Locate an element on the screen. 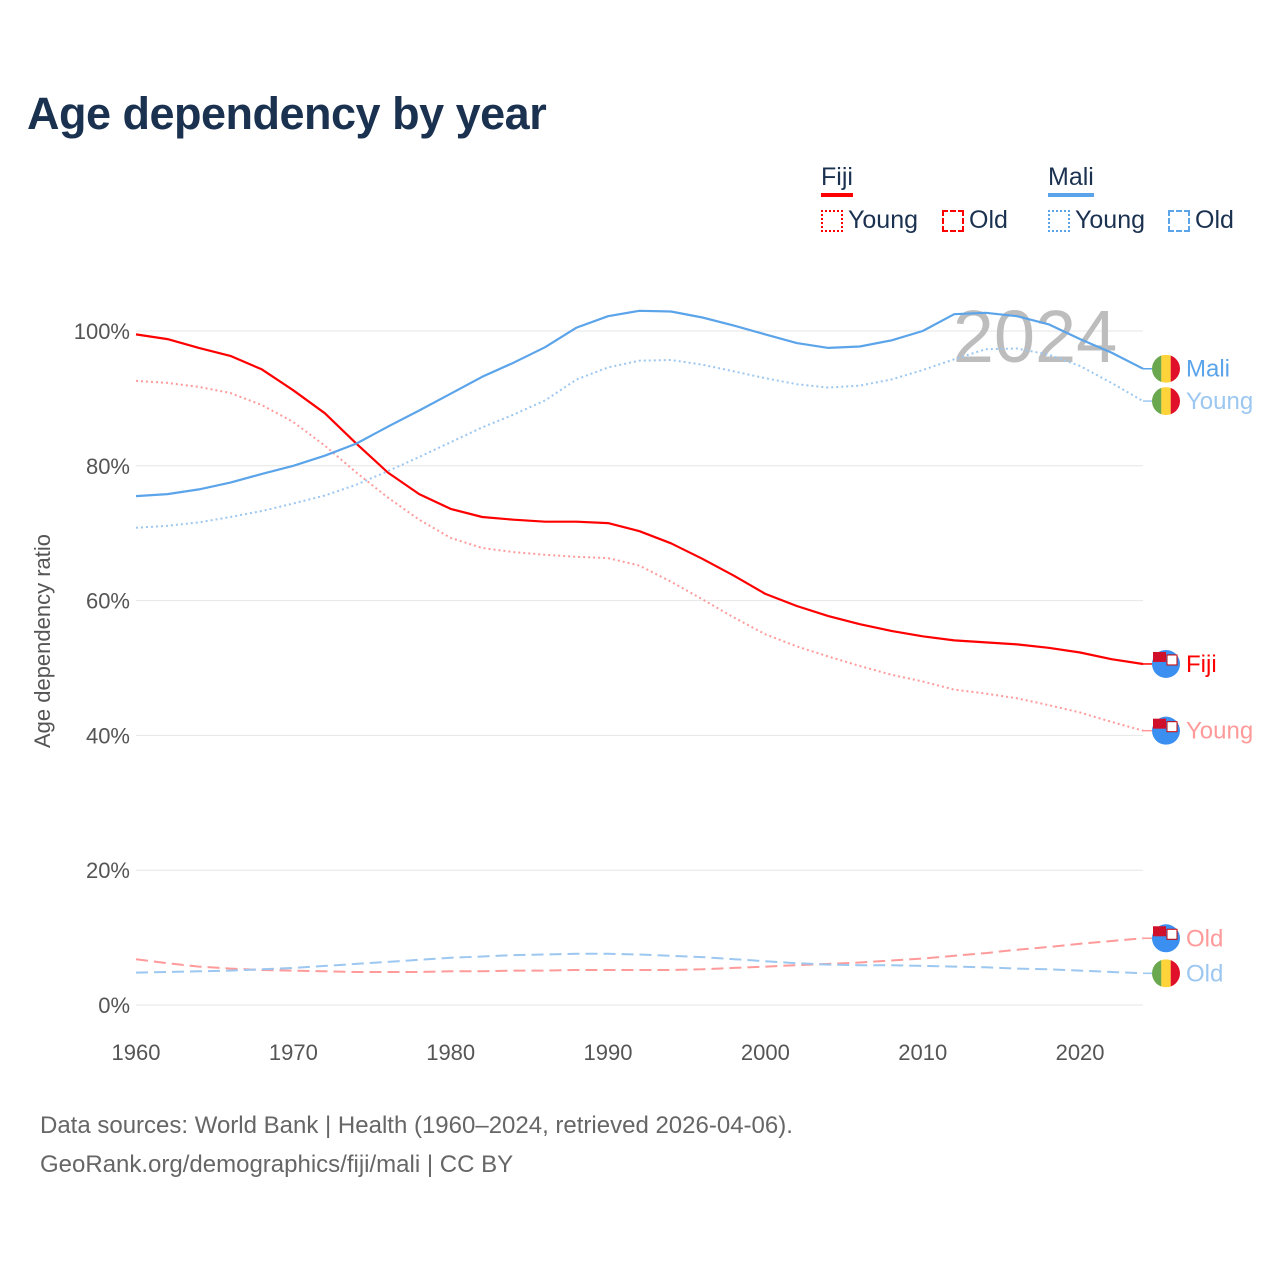  legend-country-mali: Mali is located at coordinates (1071, 180).